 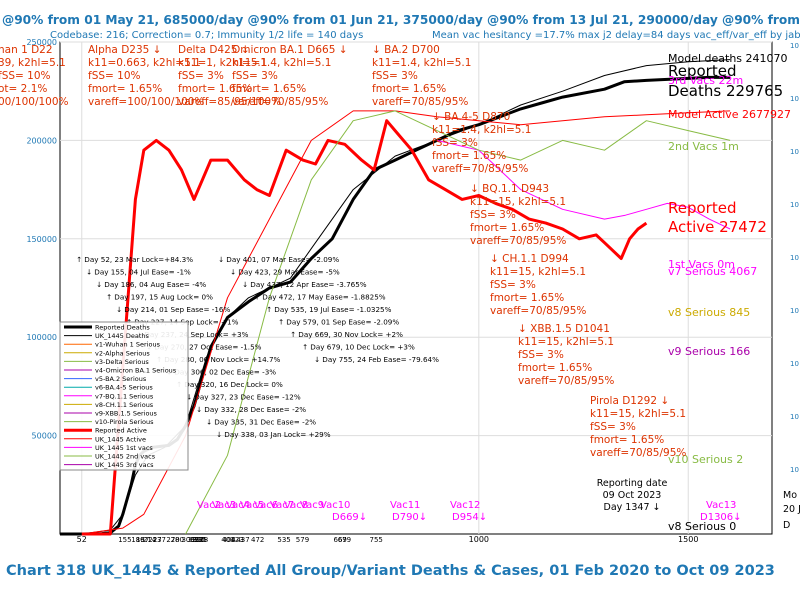 What do you see at coordinates (632, 483) in the screenshot?
I see `reporting-date: Reporting date` at bounding box center [632, 483].